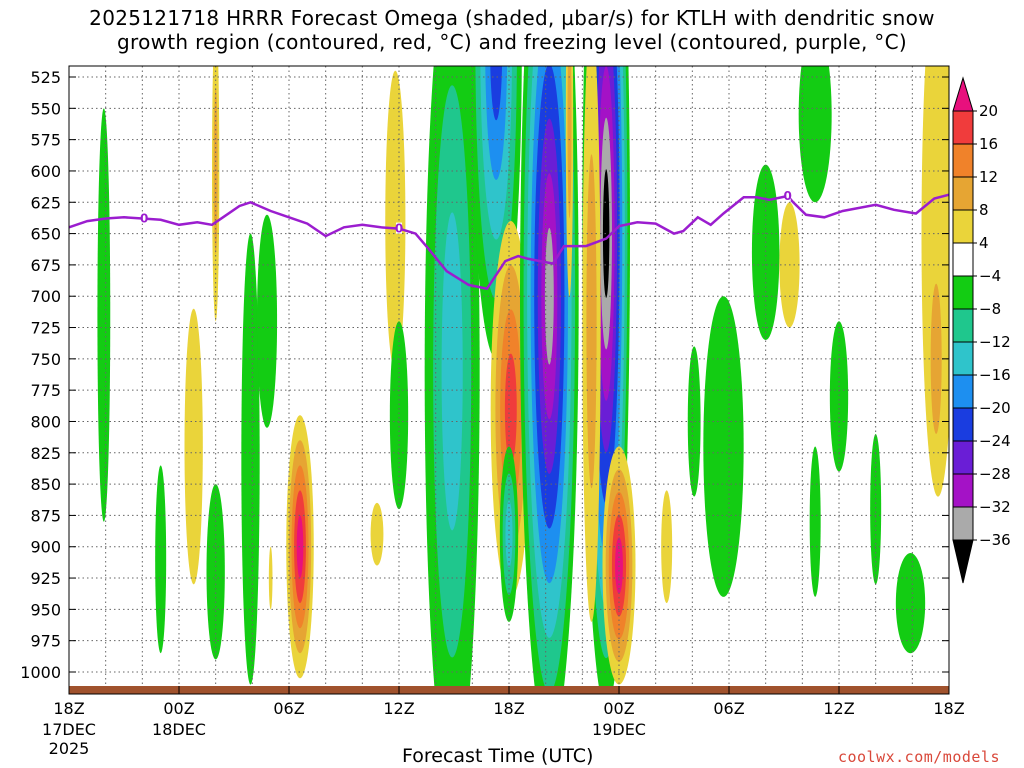 This screenshot has height=768, width=1024. What do you see at coordinates (995, 408) in the screenshot?
I see `colorbar-label-9: −20` at bounding box center [995, 408].